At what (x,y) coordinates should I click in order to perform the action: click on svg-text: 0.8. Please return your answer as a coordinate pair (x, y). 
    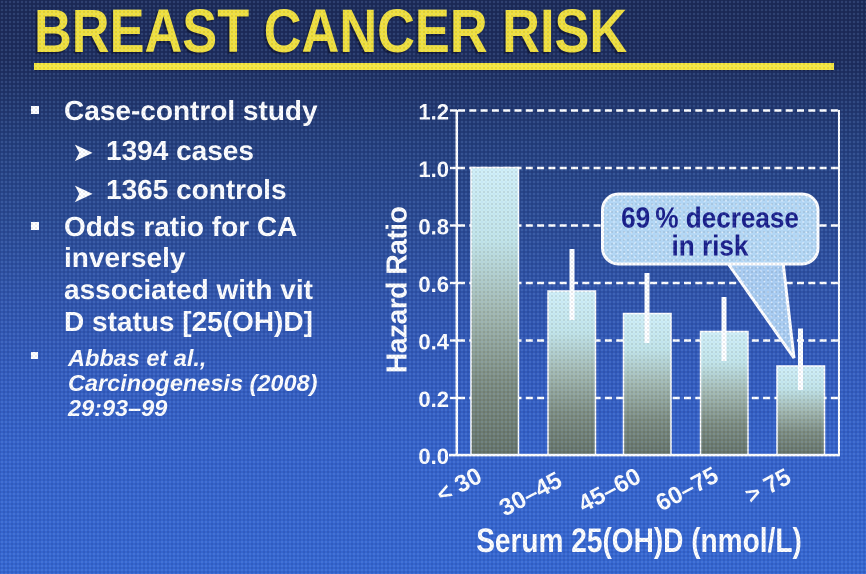
    Looking at the image, I should click on (433, 227).